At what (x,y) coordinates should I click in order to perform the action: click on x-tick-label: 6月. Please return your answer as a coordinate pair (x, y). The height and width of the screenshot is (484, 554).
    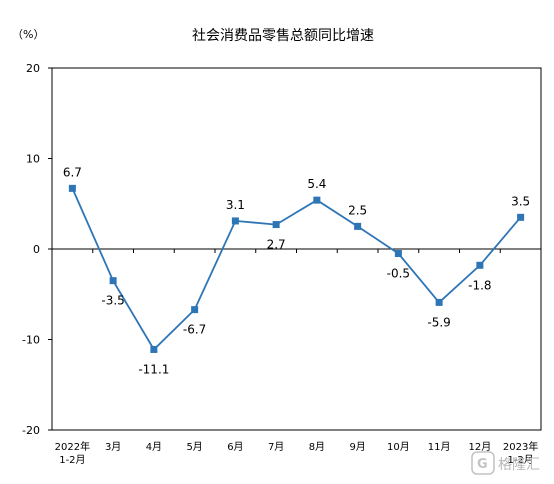
    Looking at the image, I should click on (235, 447).